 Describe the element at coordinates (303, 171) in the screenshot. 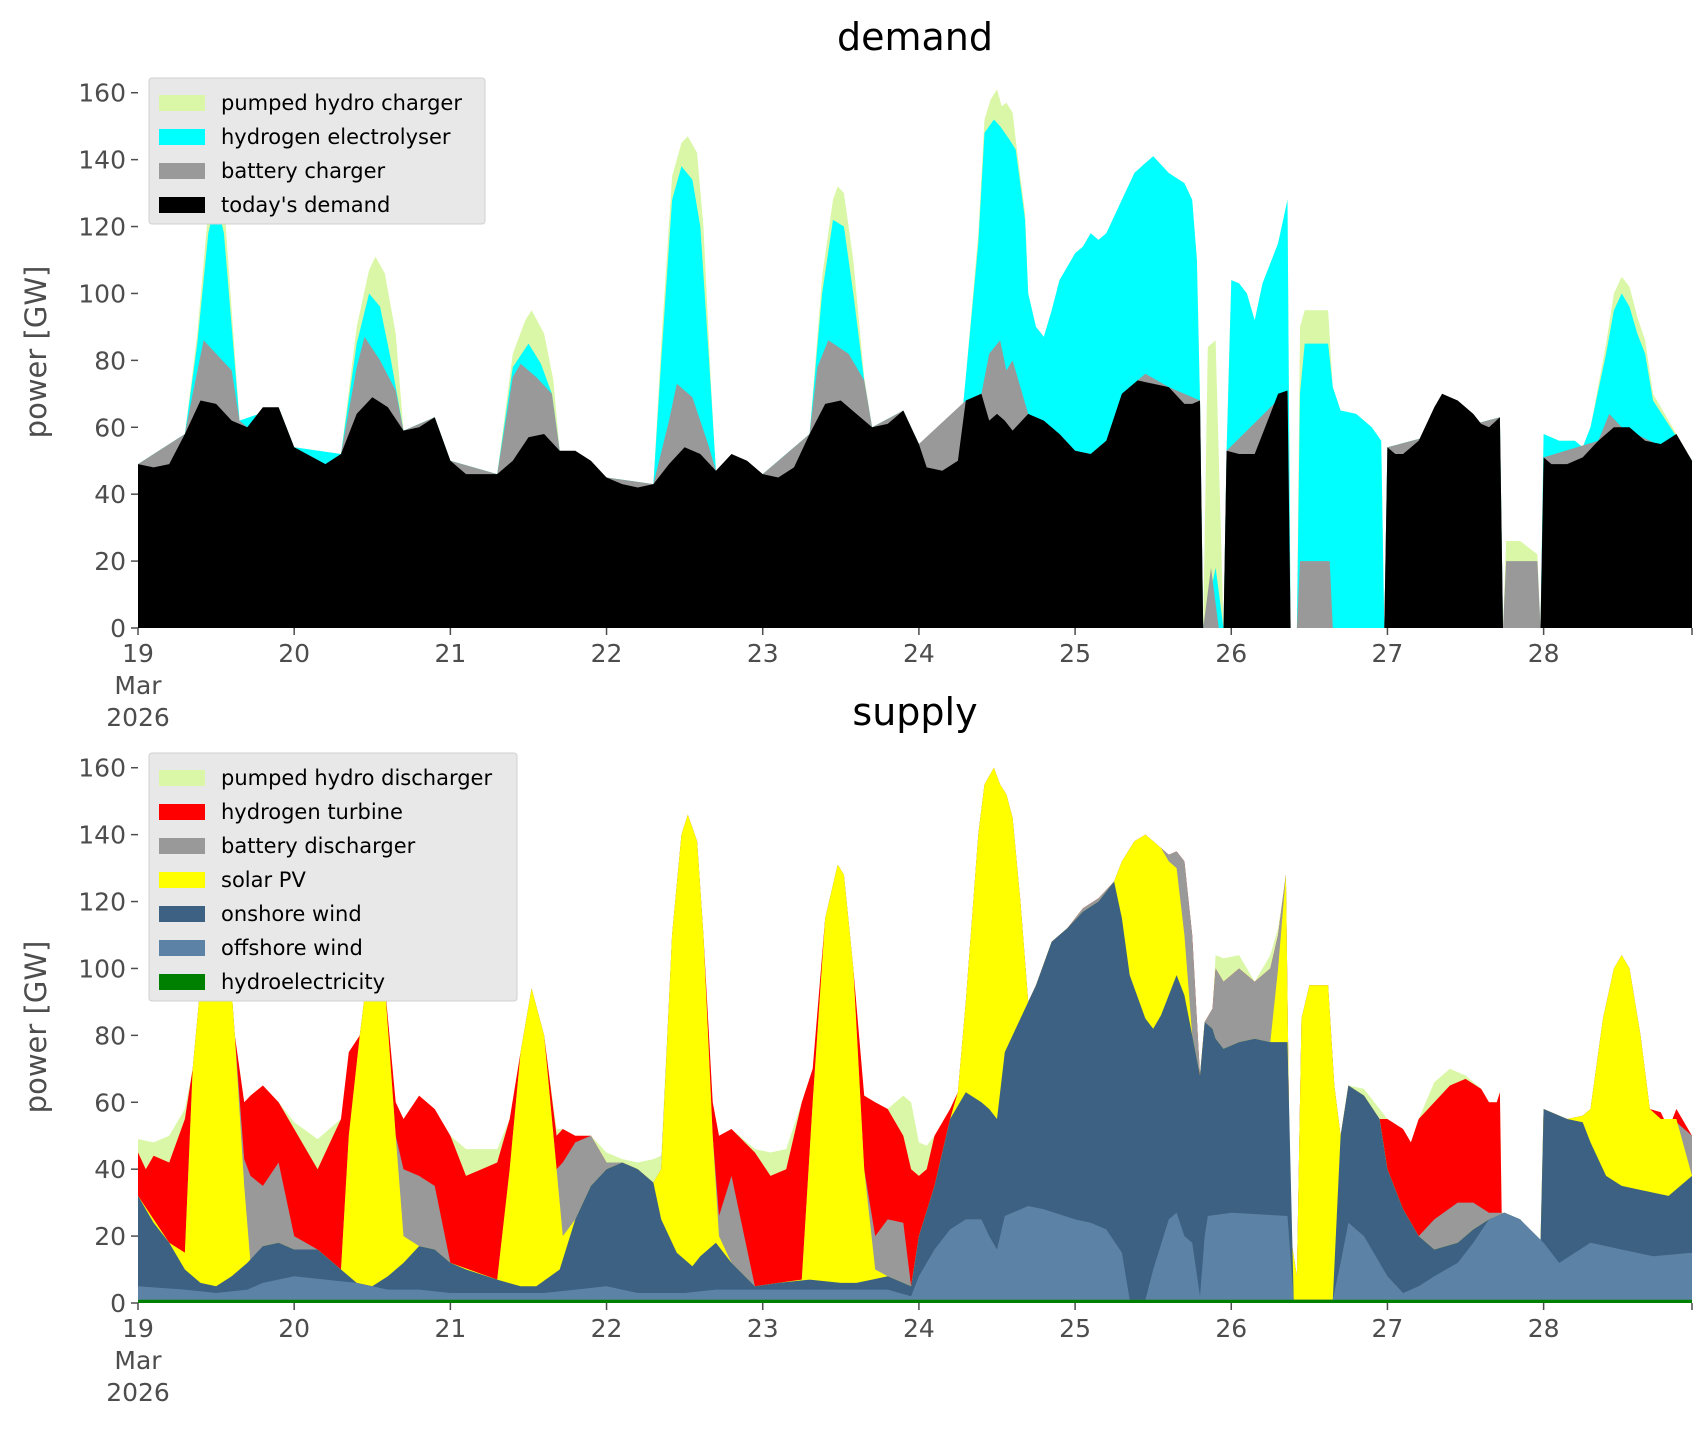

I see `legend-entry-battery-charger: battery charger` at that location.